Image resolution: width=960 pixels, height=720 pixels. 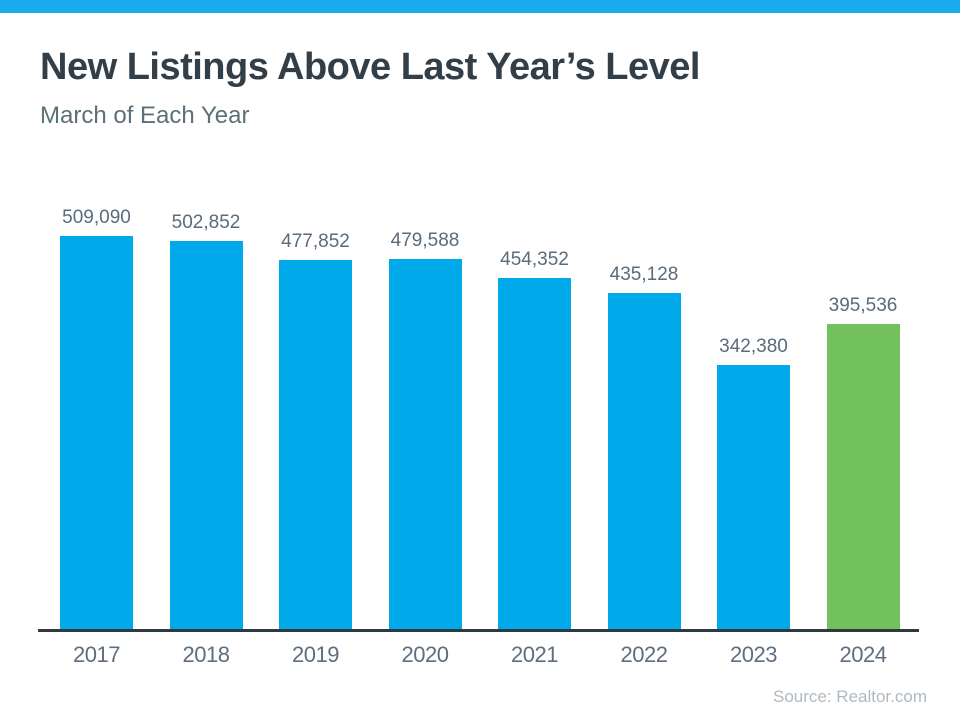 What do you see at coordinates (96, 418) in the screenshot?
I see `bar-2017: 509,090` at bounding box center [96, 418].